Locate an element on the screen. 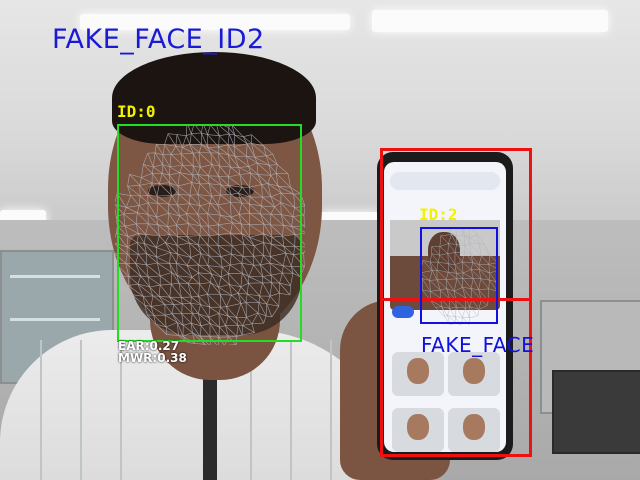  smartphone-screen is located at coordinates (445, 307).